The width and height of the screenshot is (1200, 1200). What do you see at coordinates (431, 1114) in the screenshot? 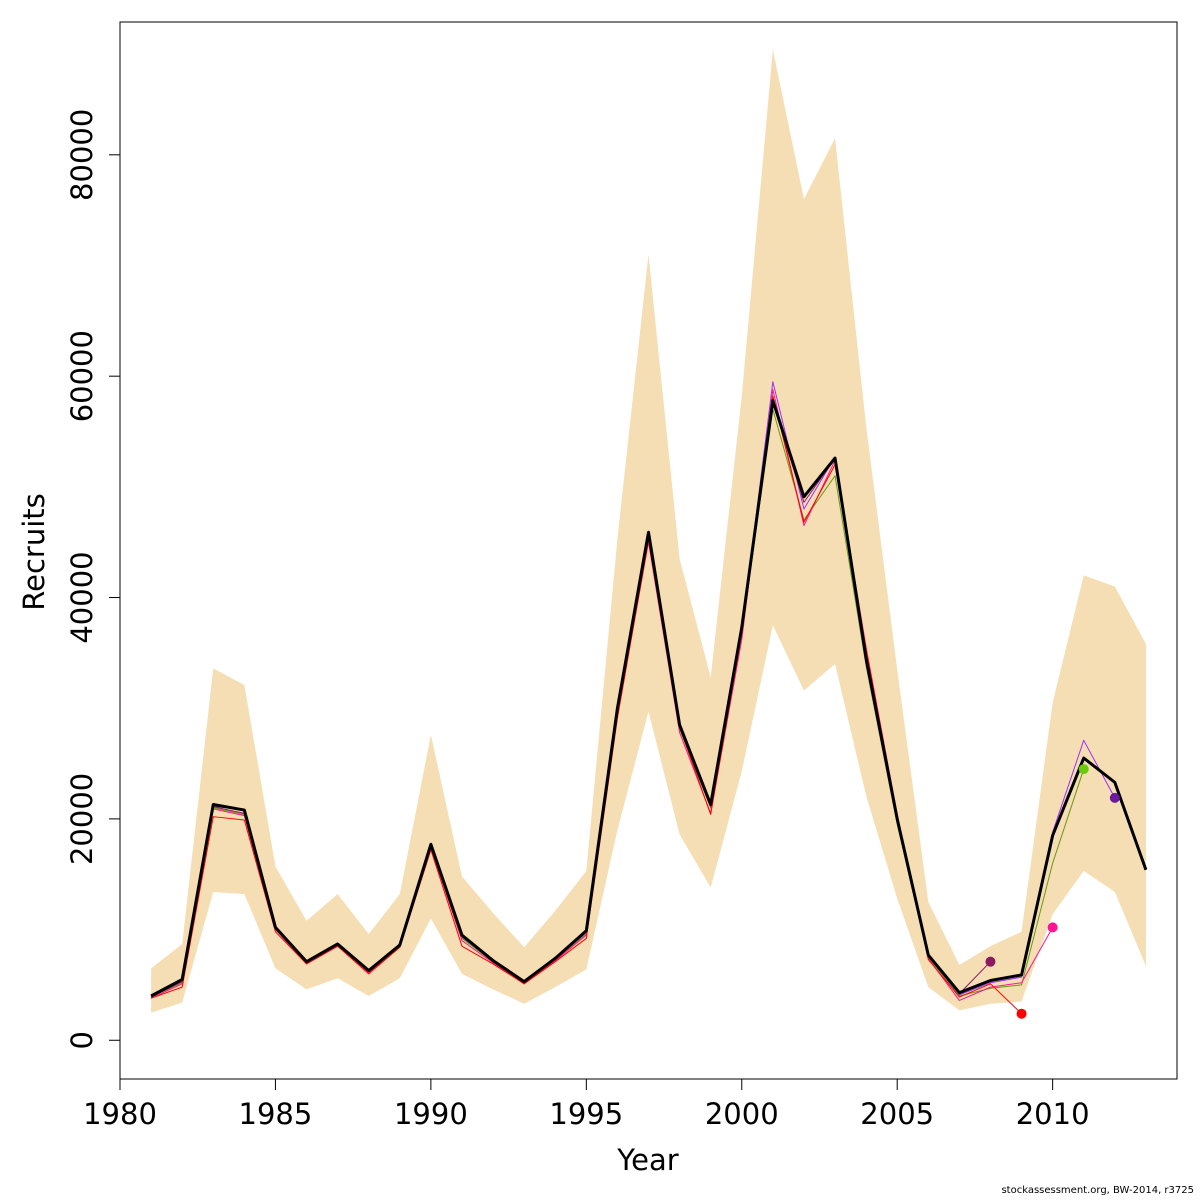
I see `x-tick-label: 1990` at bounding box center [431, 1114].